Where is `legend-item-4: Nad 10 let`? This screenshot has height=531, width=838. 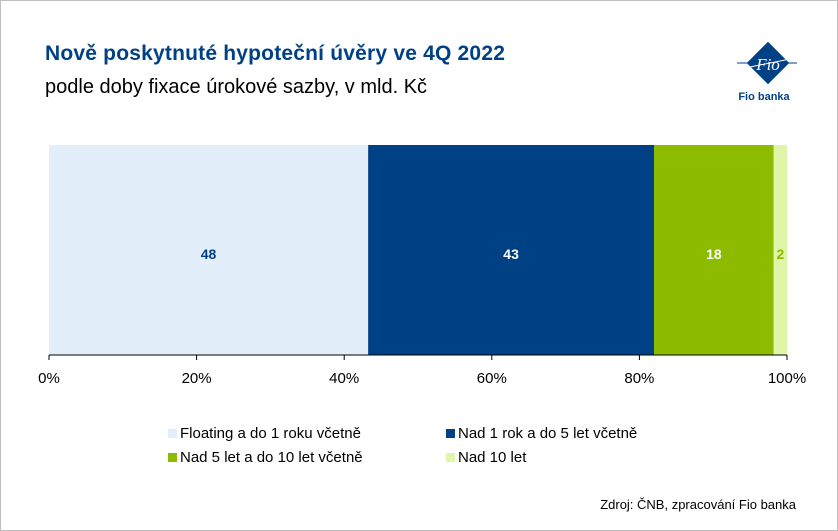
legend-item-4: Nad 10 let is located at coordinates (486, 457).